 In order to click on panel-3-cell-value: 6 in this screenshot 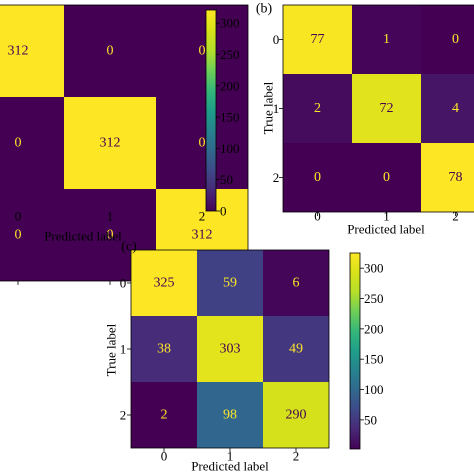, I will do `click(296, 283)`.